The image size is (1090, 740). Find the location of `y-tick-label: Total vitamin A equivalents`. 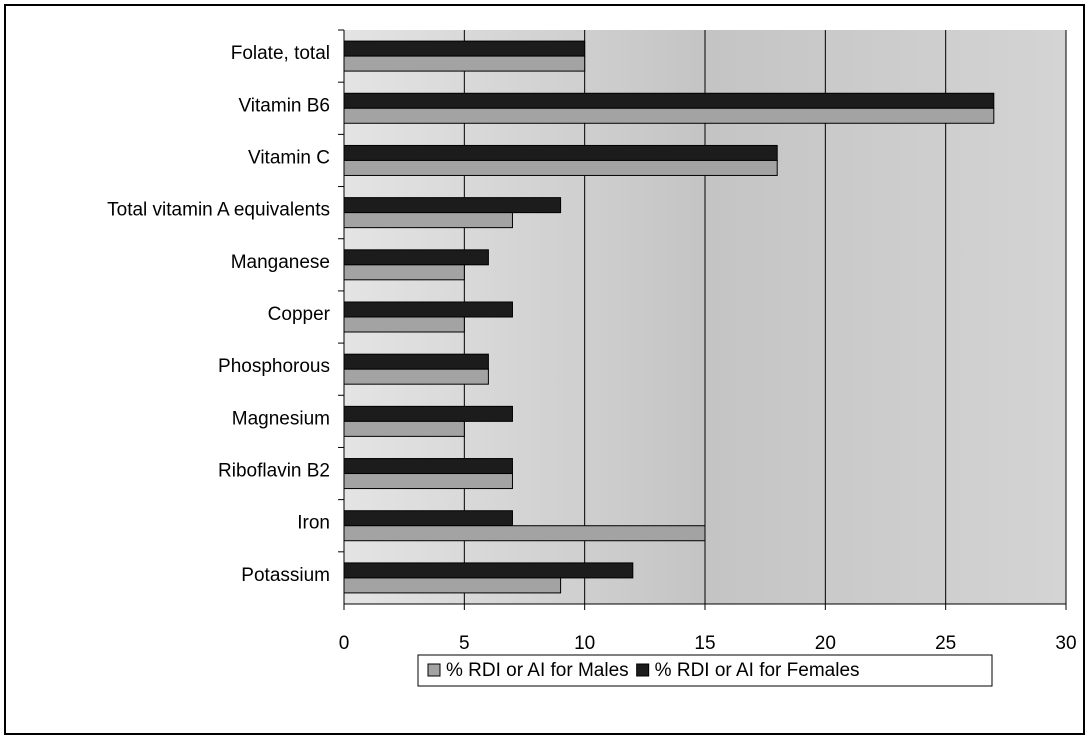

y-tick-label: Total vitamin A equivalents is located at coordinates (218, 210).